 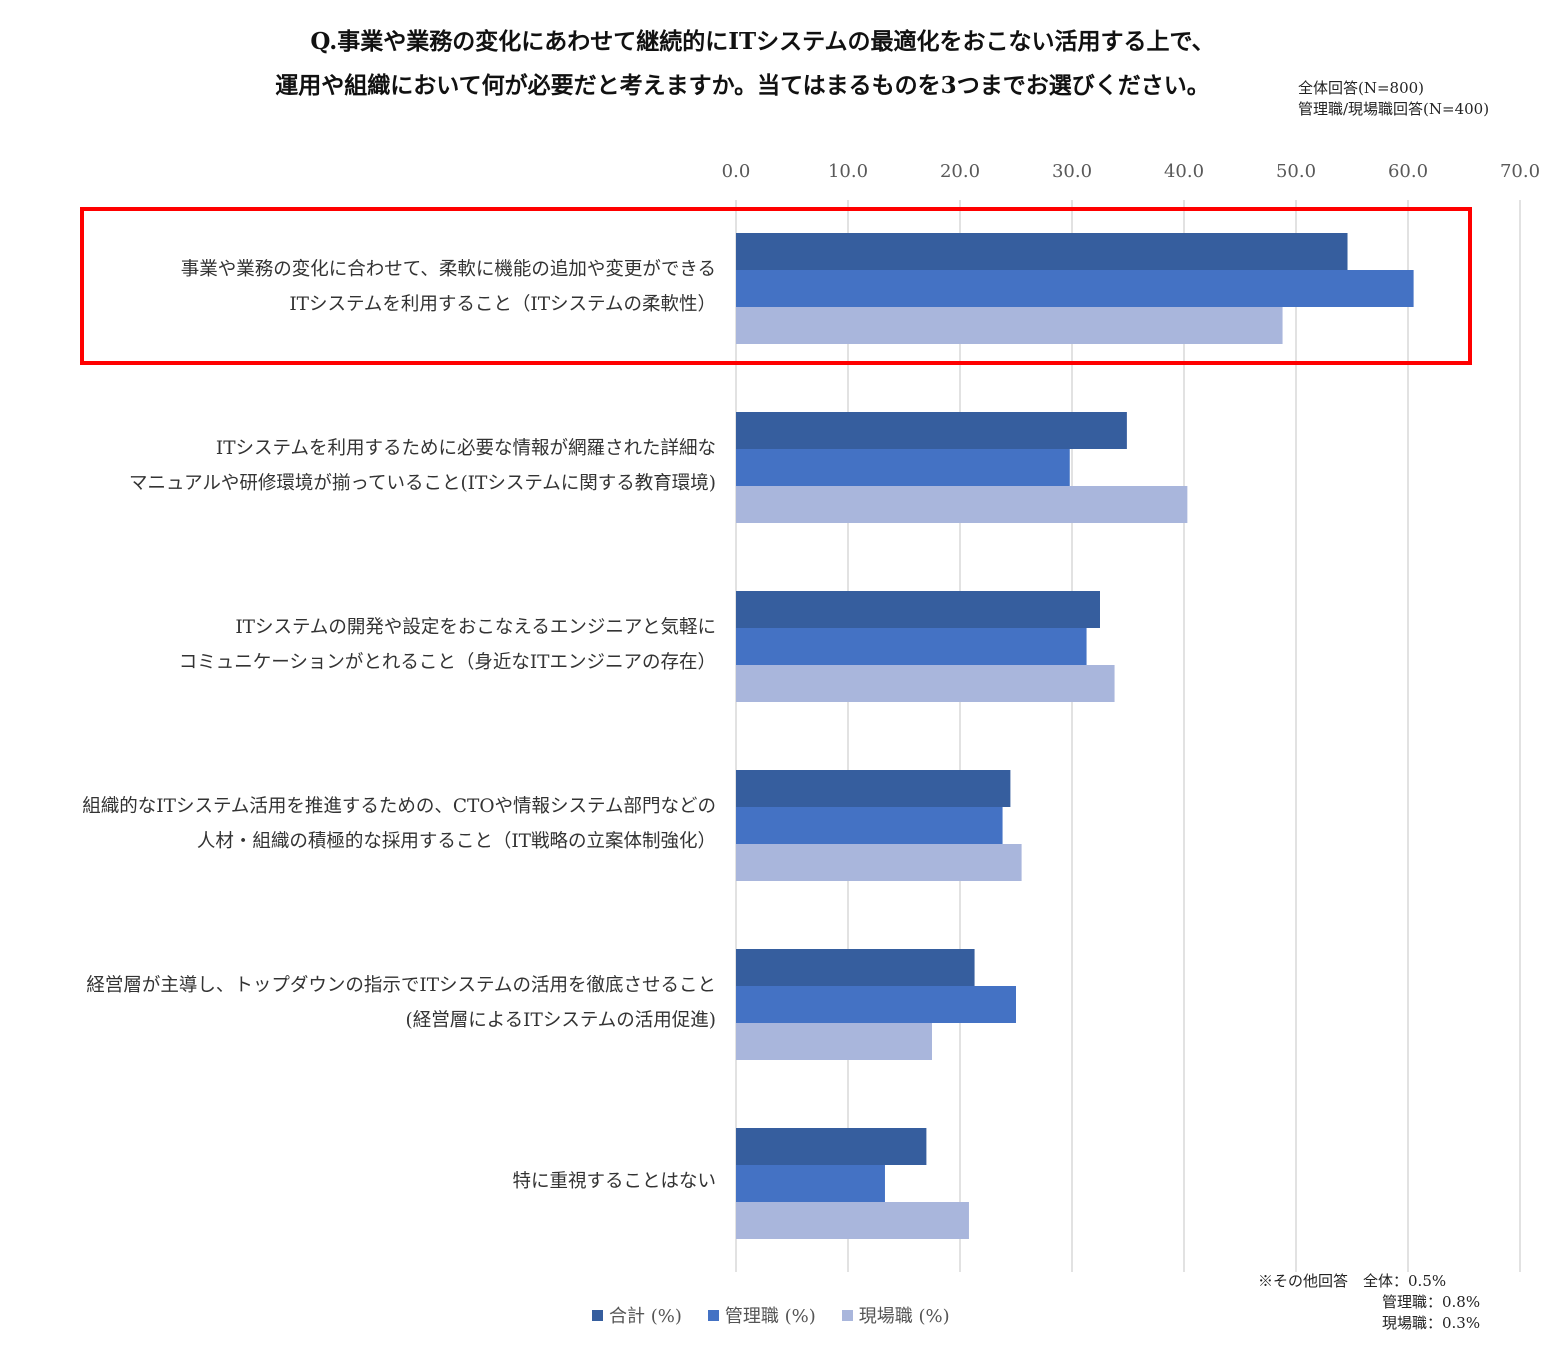 What do you see at coordinates (1352, 1281) in the screenshot?
I see `other-note-line-1: ※その他回答 全体：0.5%` at bounding box center [1352, 1281].